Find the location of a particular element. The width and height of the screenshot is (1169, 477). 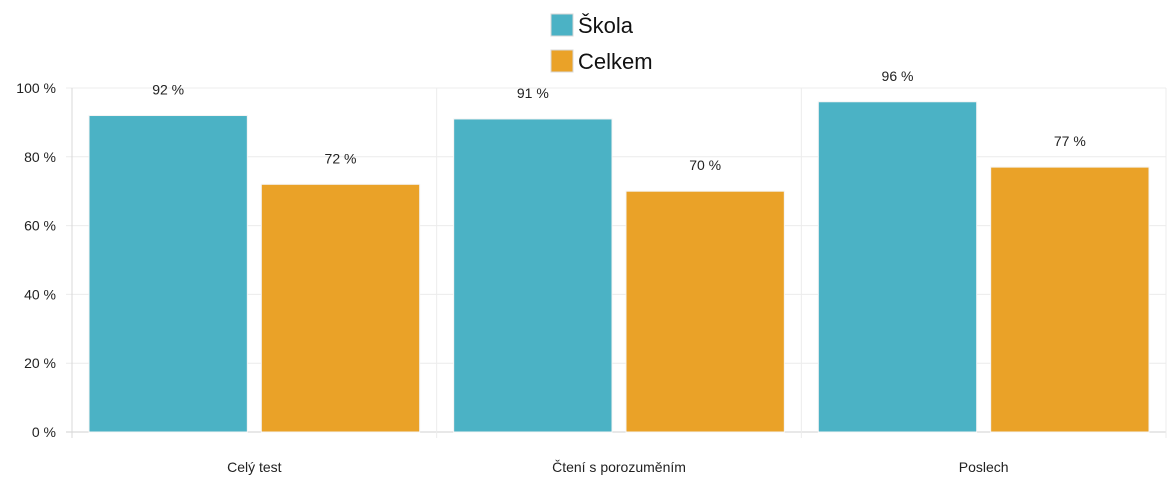

bar-value-label: 96 % is located at coordinates (898, 76).